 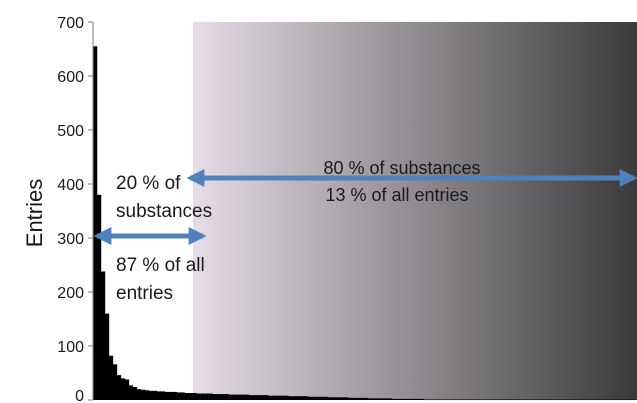 I want to click on annotation-13-percent: 13 % of all entries, so click(x=396, y=195).